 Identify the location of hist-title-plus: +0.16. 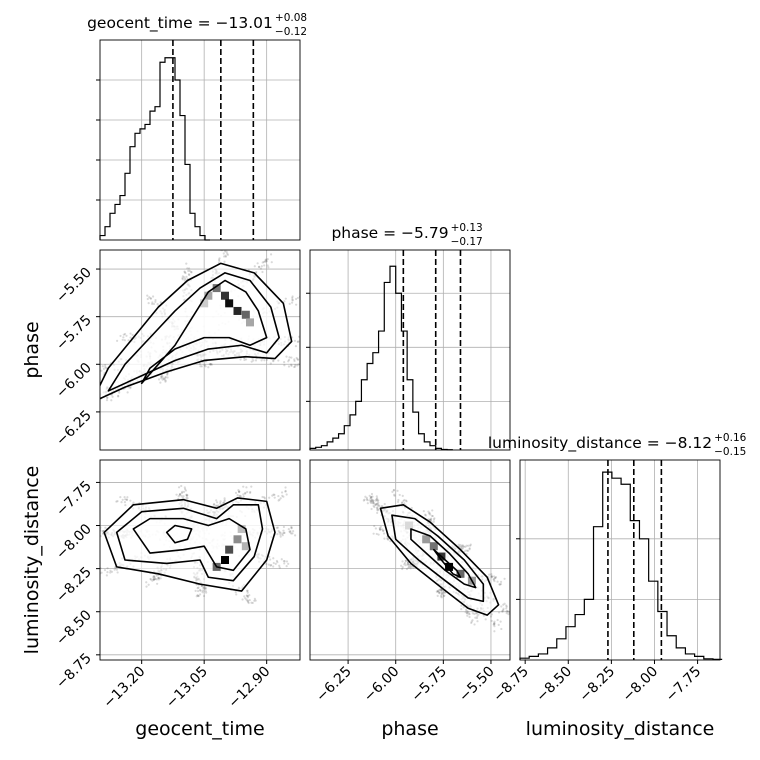
(730, 438).